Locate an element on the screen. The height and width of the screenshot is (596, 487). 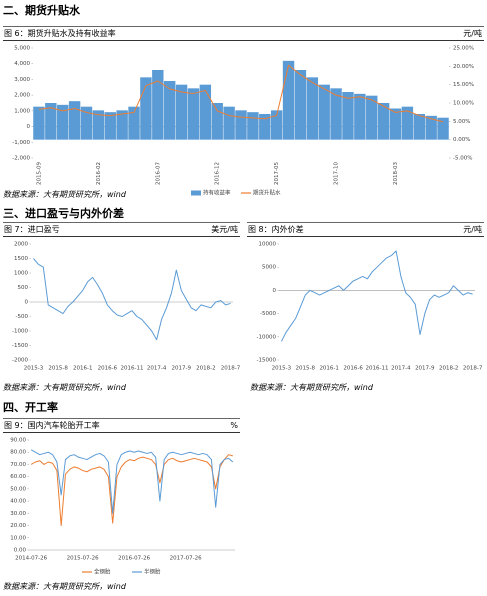
y-tick-label: 1,000 is located at coordinates (22, 111).